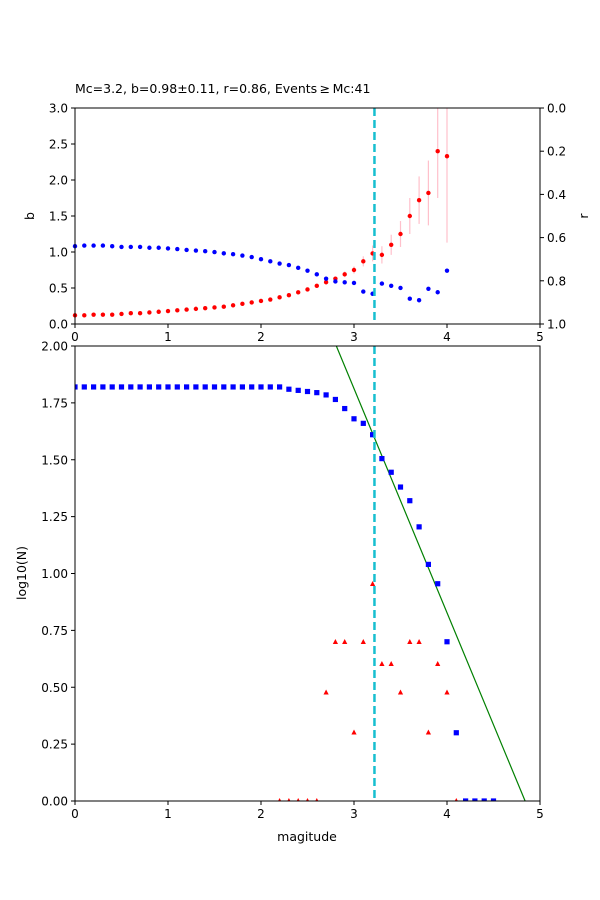 This screenshot has height=900, width=600. What do you see at coordinates (261, 273) in the screenshot?
I see `top-r-series` at bounding box center [261, 273].